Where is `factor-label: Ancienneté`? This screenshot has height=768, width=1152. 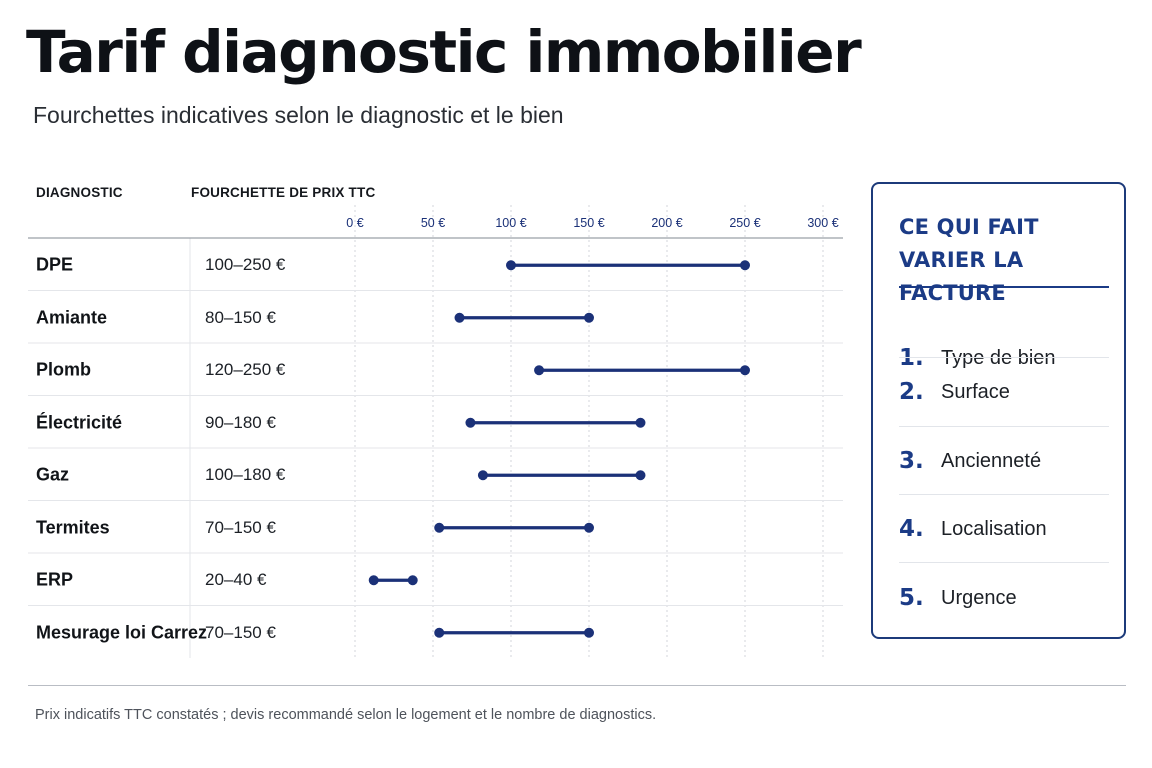
factor-label: Ancienneté is located at coordinates (991, 460).